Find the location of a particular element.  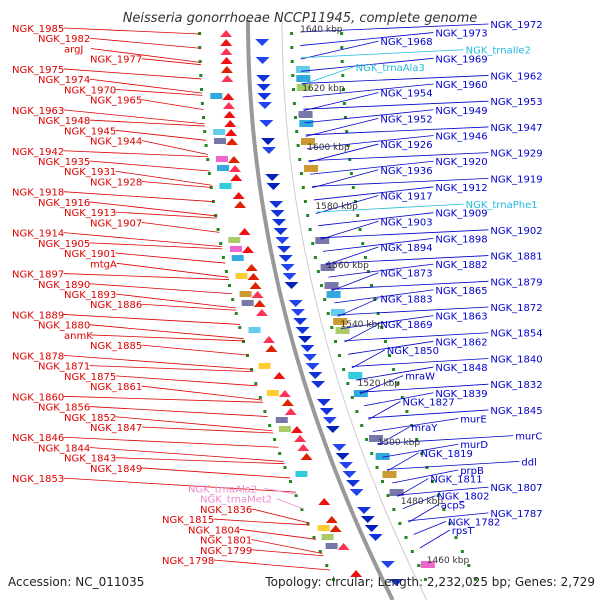

kbp-tick-label: 1480 kbp is located at coordinates (422, 502).